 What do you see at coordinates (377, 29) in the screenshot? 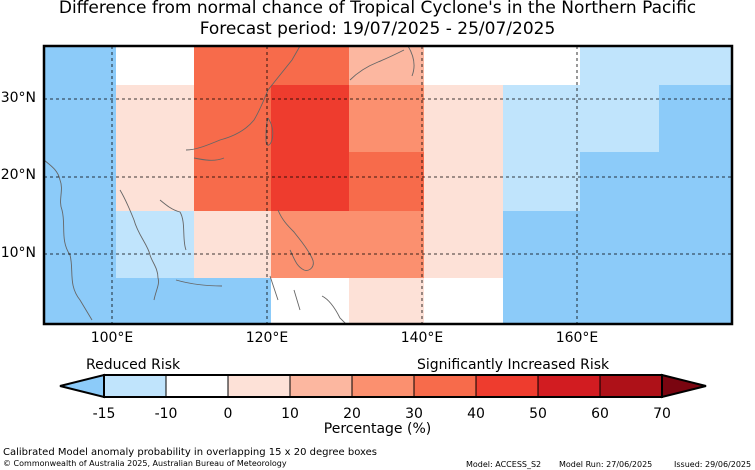
I see `chart-subtitle: Forecast period: 19/07/2025 - 25/07/2025` at bounding box center [377, 29].